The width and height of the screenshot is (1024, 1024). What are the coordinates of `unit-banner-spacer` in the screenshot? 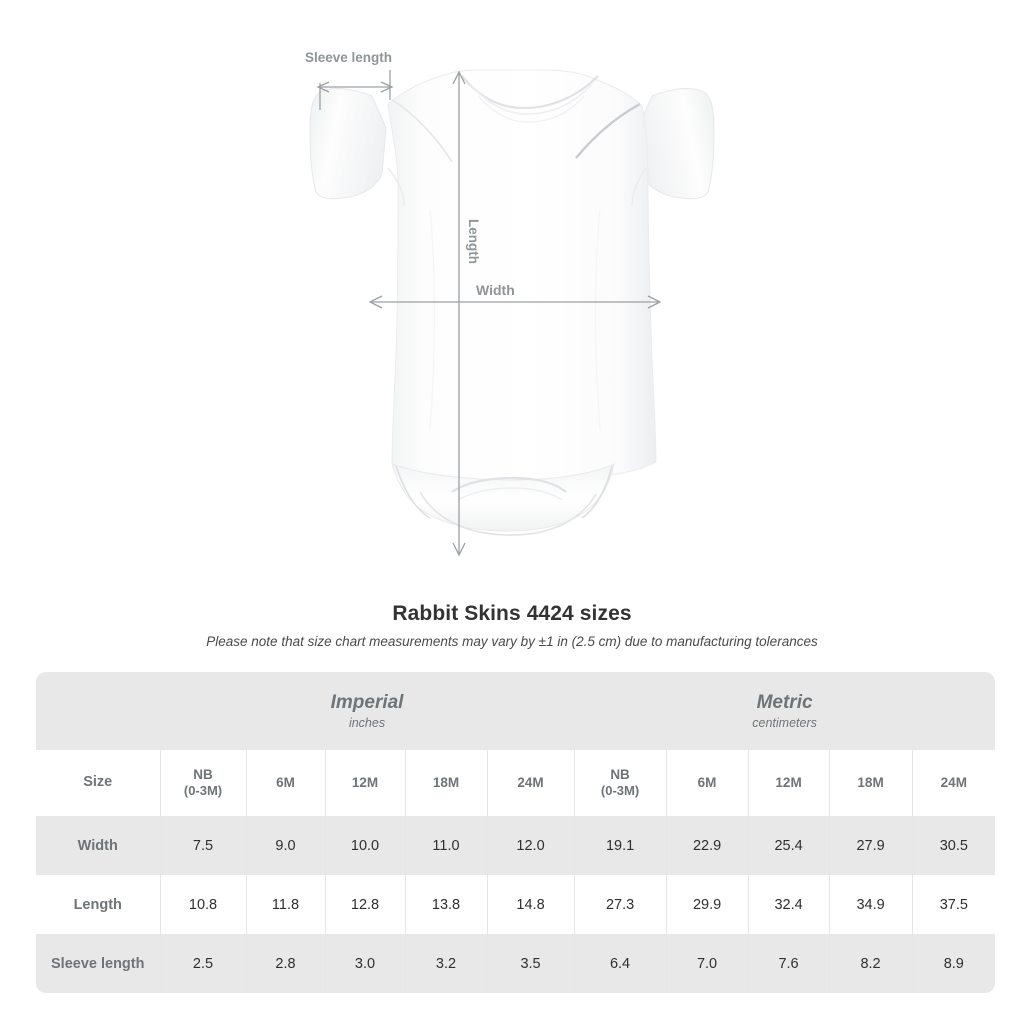 It's located at (98, 711).